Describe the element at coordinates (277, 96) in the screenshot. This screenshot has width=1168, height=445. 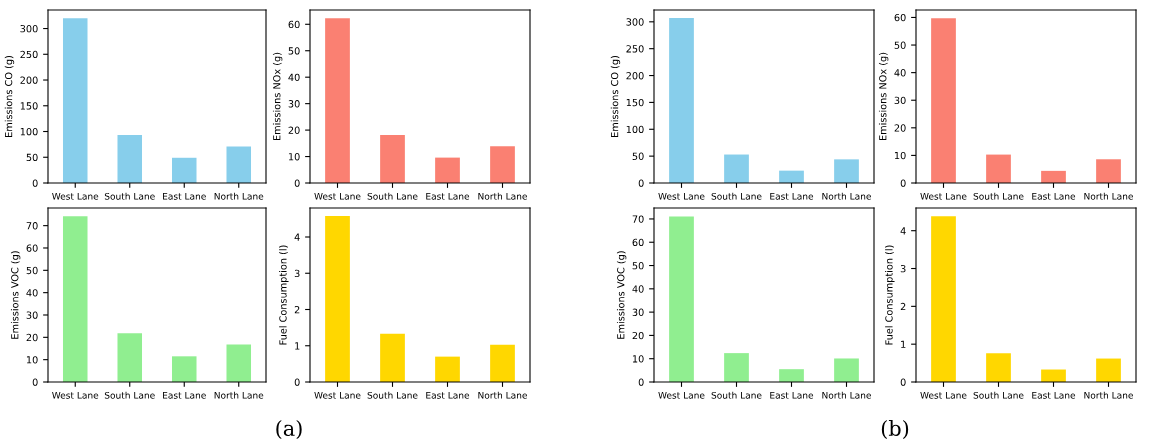
I see `y-axis-title: Emissions NOx (g)` at that location.